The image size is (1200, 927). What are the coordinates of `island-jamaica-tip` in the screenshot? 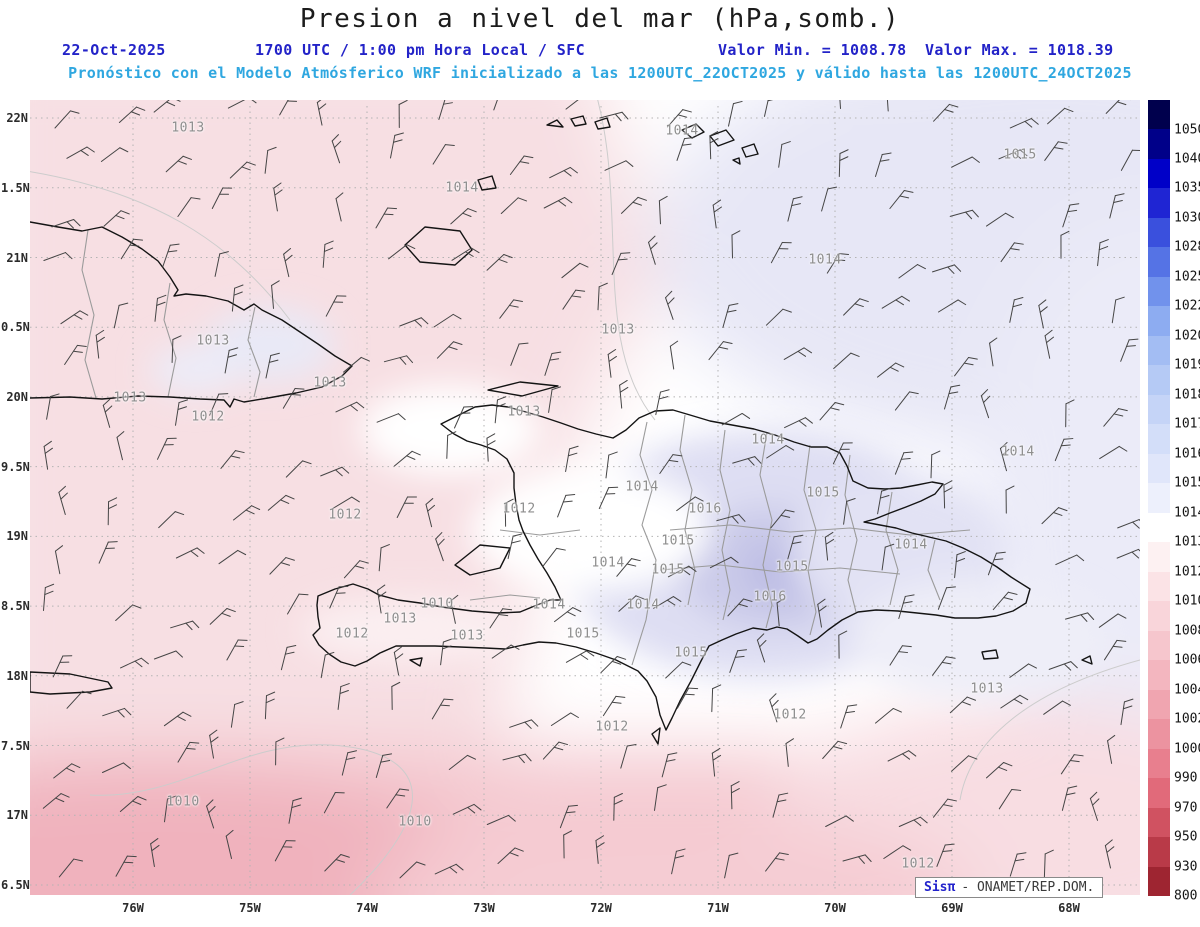 It's located at (71, 683).